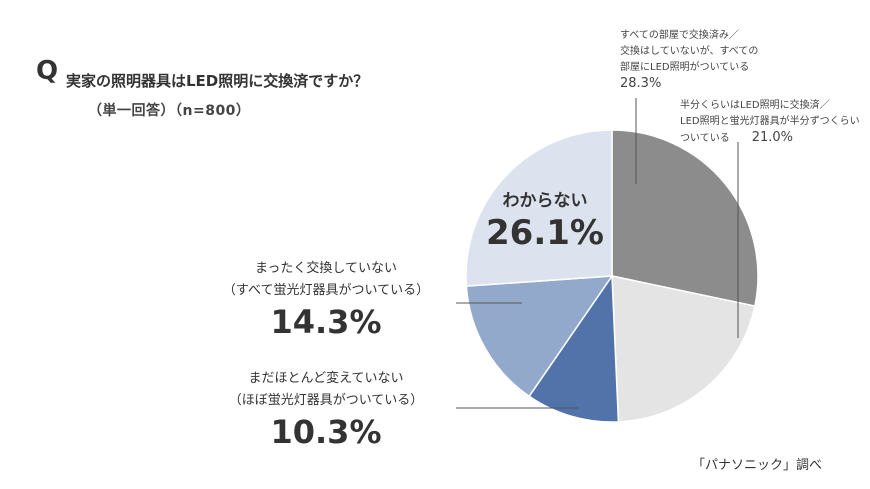 The width and height of the screenshot is (870, 489). Describe the element at coordinates (679, 35) in the screenshot. I see `slice-label-line: すべての部屋で交換済み／` at that location.